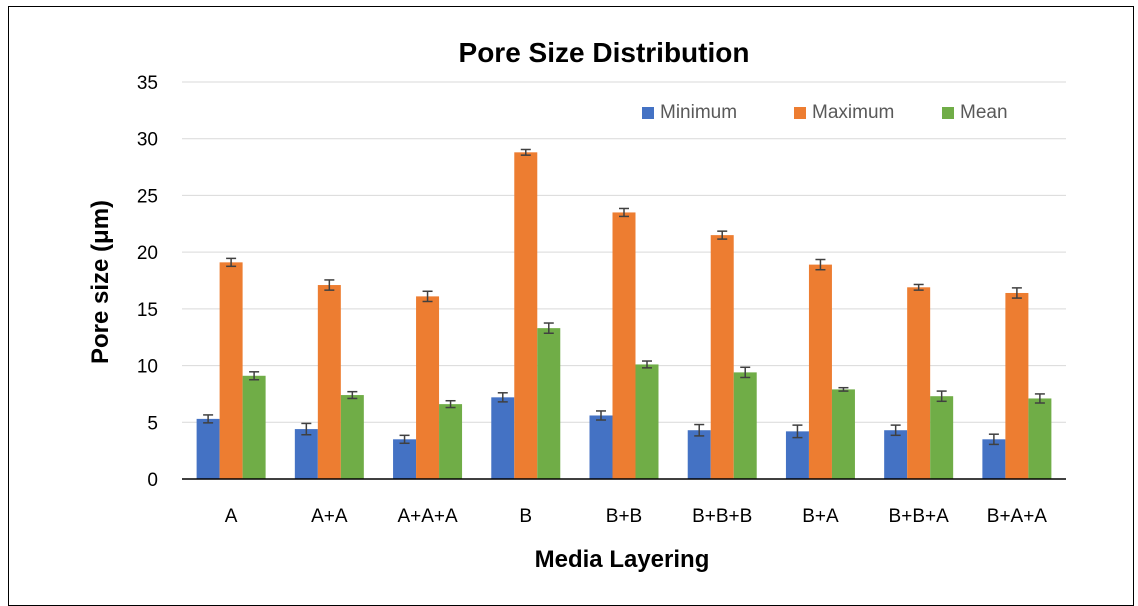  I want to click on legend-item: Mean, so click(975, 112).